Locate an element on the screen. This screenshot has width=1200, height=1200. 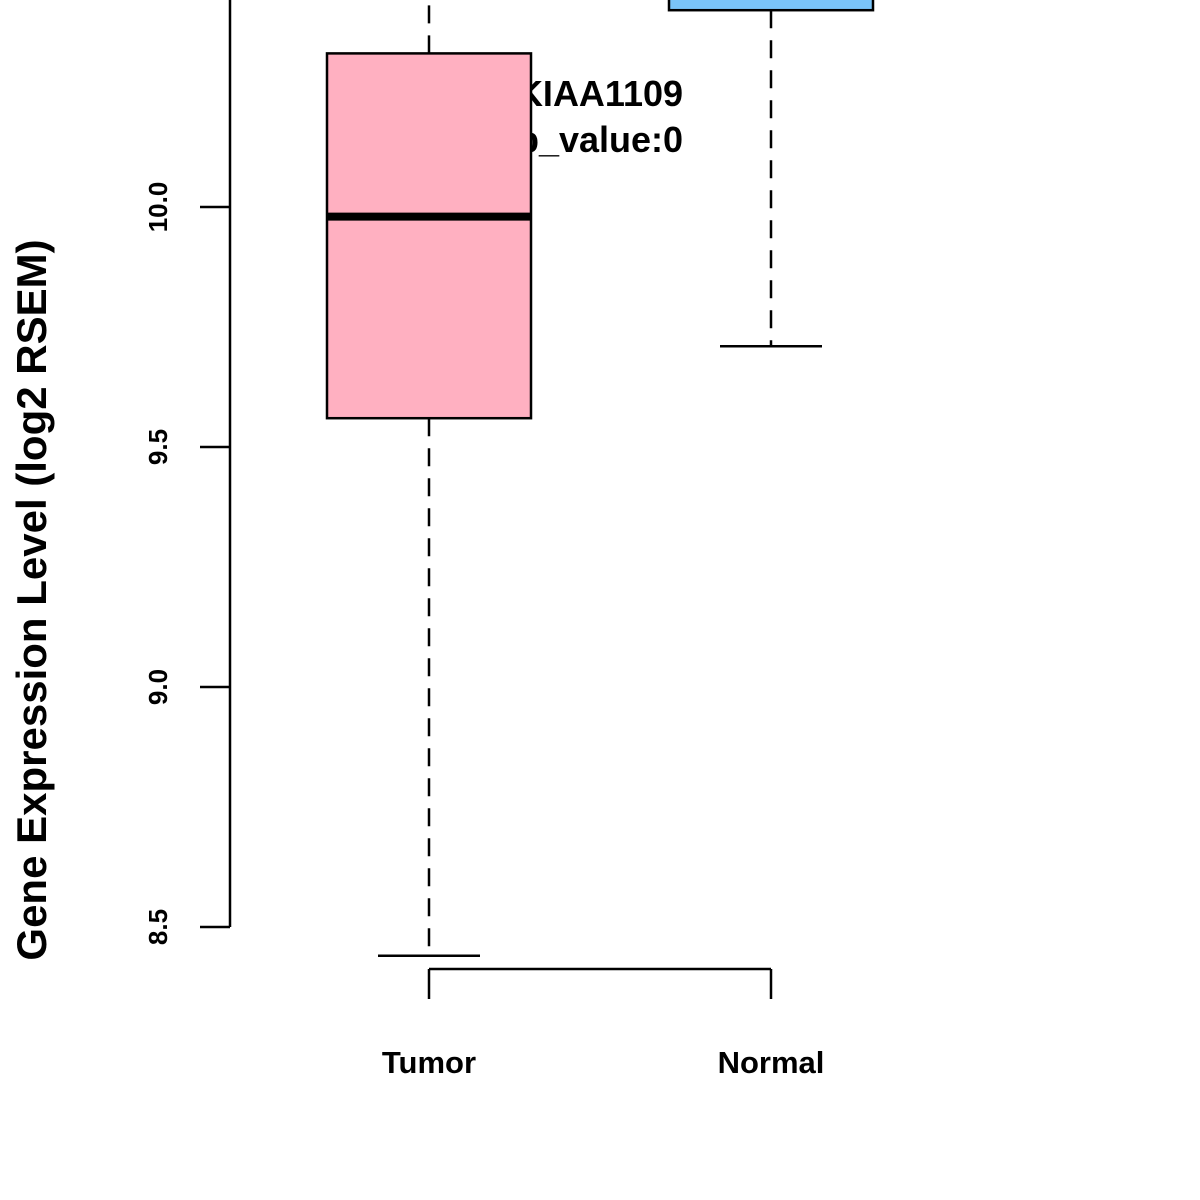
box-group-normal is located at coordinates (771, 174).